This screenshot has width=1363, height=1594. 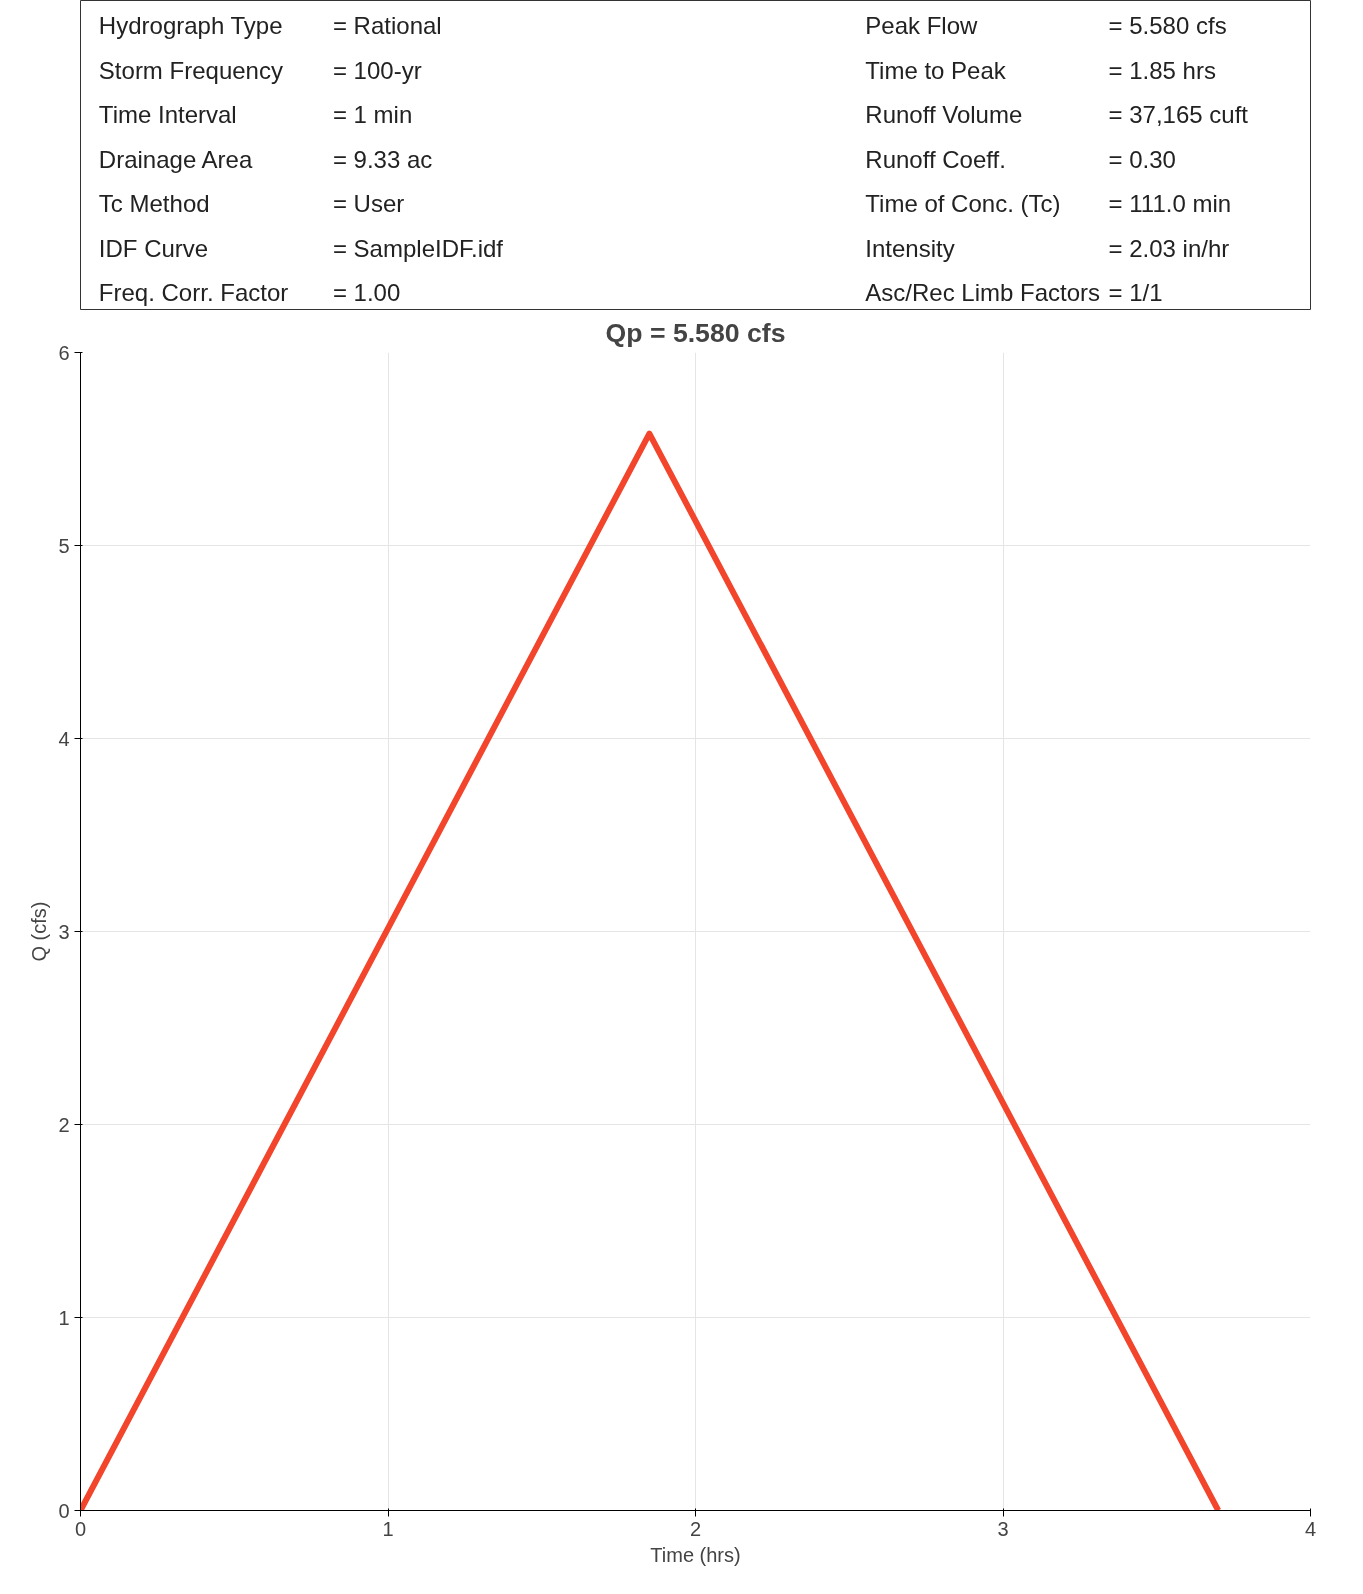 What do you see at coordinates (695, 1528) in the screenshot?
I see `x-tick-label: 2` at bounding box center [695, 1528].